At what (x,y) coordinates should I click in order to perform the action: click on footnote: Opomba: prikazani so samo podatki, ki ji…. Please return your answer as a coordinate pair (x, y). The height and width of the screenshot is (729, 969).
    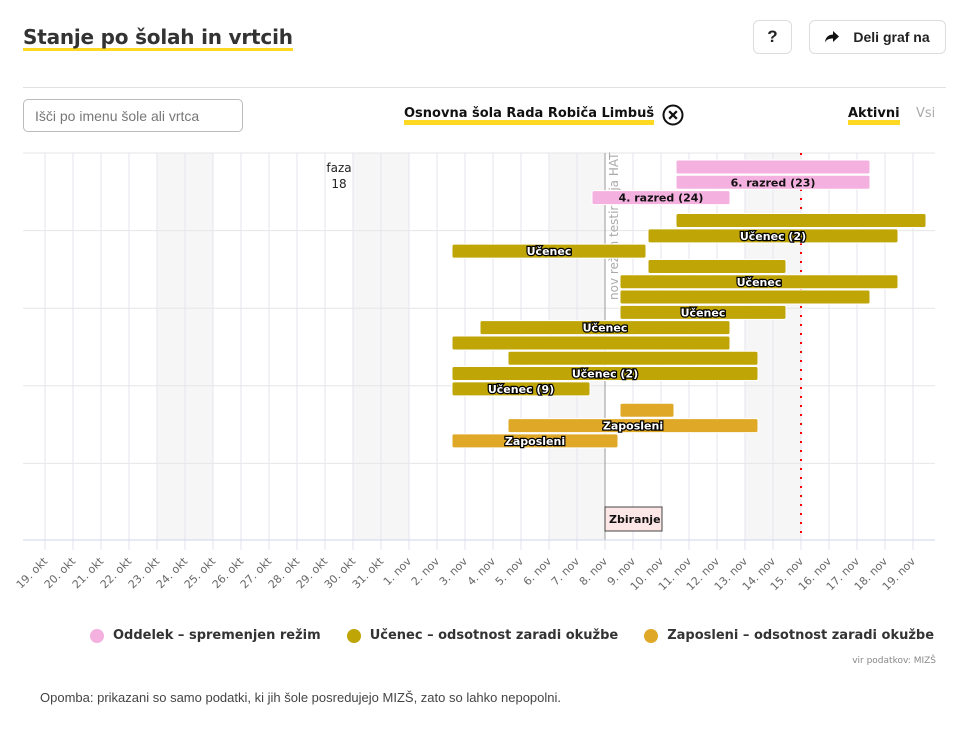
    Looking at the image, I should click on (301, 697).